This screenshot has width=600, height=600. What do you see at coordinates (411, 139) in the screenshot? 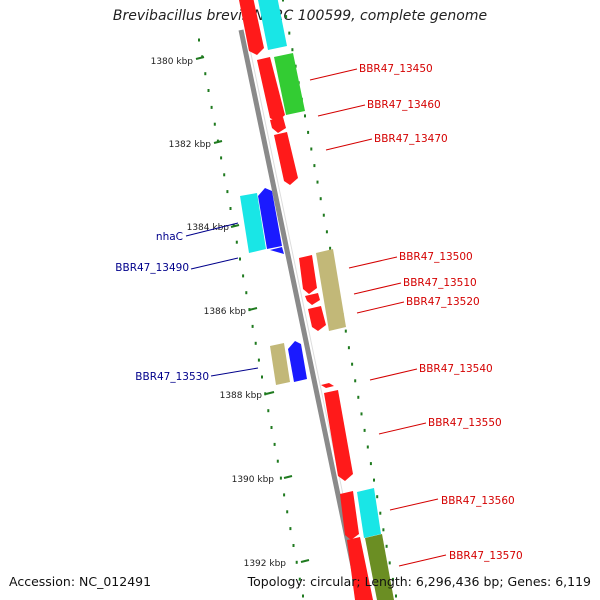
I see `gene-label: BBR47_13470` at bounding box center [411, 139].